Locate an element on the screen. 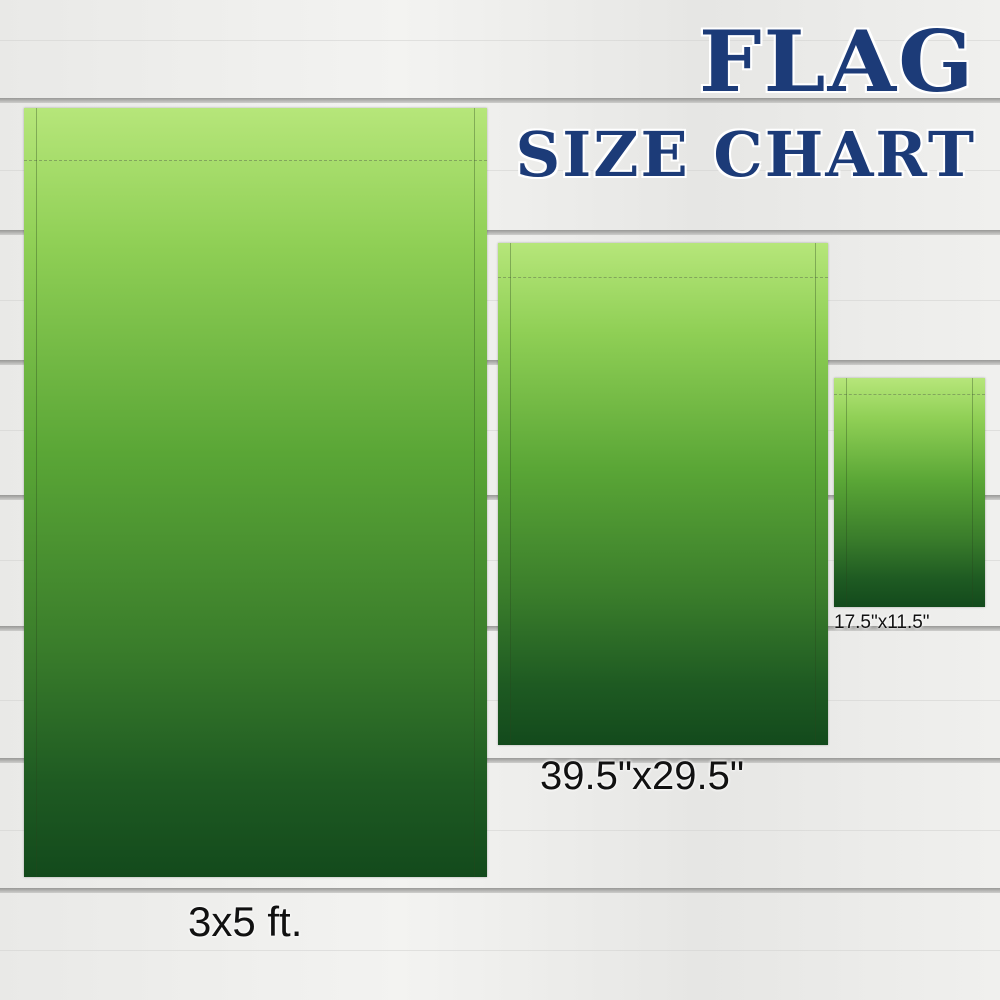  title-size-chart: SIZE CHART is located at coordinates (745, 154).